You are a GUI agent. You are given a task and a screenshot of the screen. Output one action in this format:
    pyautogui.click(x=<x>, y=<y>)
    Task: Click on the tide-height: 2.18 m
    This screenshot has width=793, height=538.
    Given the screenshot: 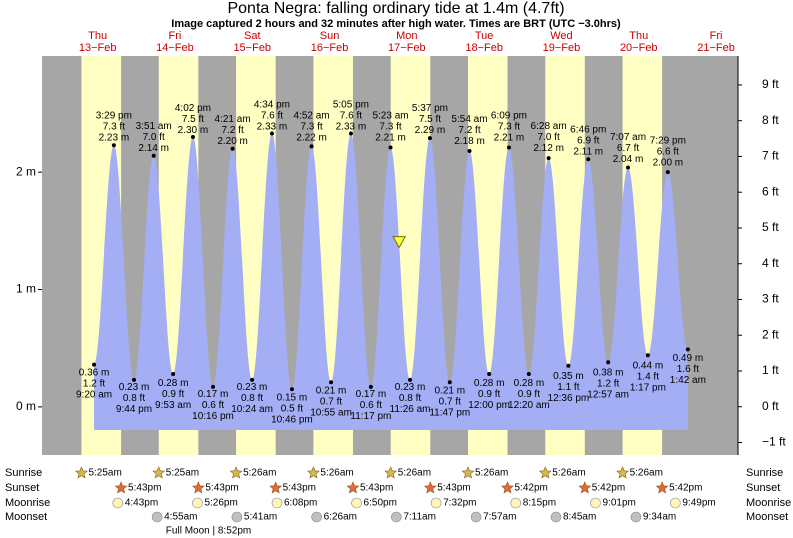 What is the action you would take?
    pyautogui.click(x=469, y=141)
    